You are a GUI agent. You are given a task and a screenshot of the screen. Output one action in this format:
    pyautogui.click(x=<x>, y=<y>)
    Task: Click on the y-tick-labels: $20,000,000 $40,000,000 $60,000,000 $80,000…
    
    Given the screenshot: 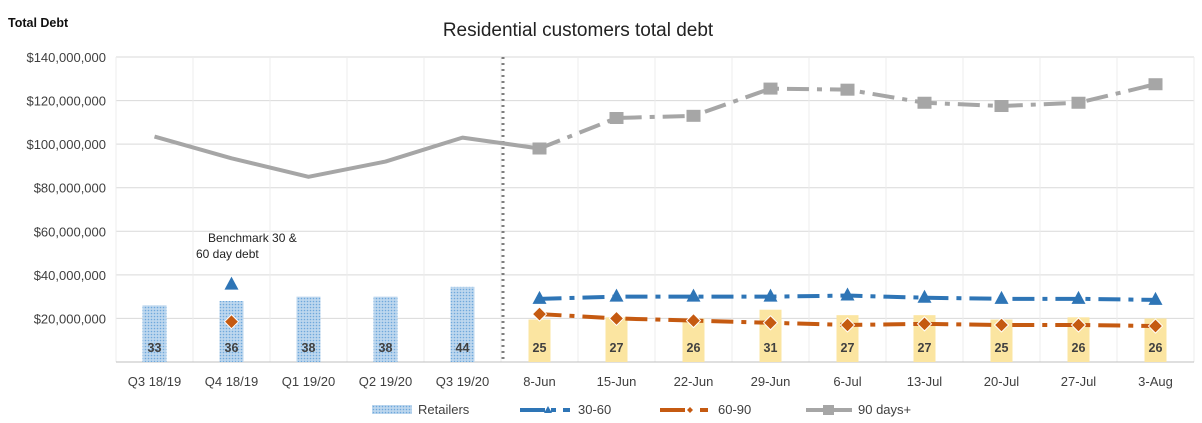 What is the action you would take?
    pyautogui.click(x=66, y=188)
    